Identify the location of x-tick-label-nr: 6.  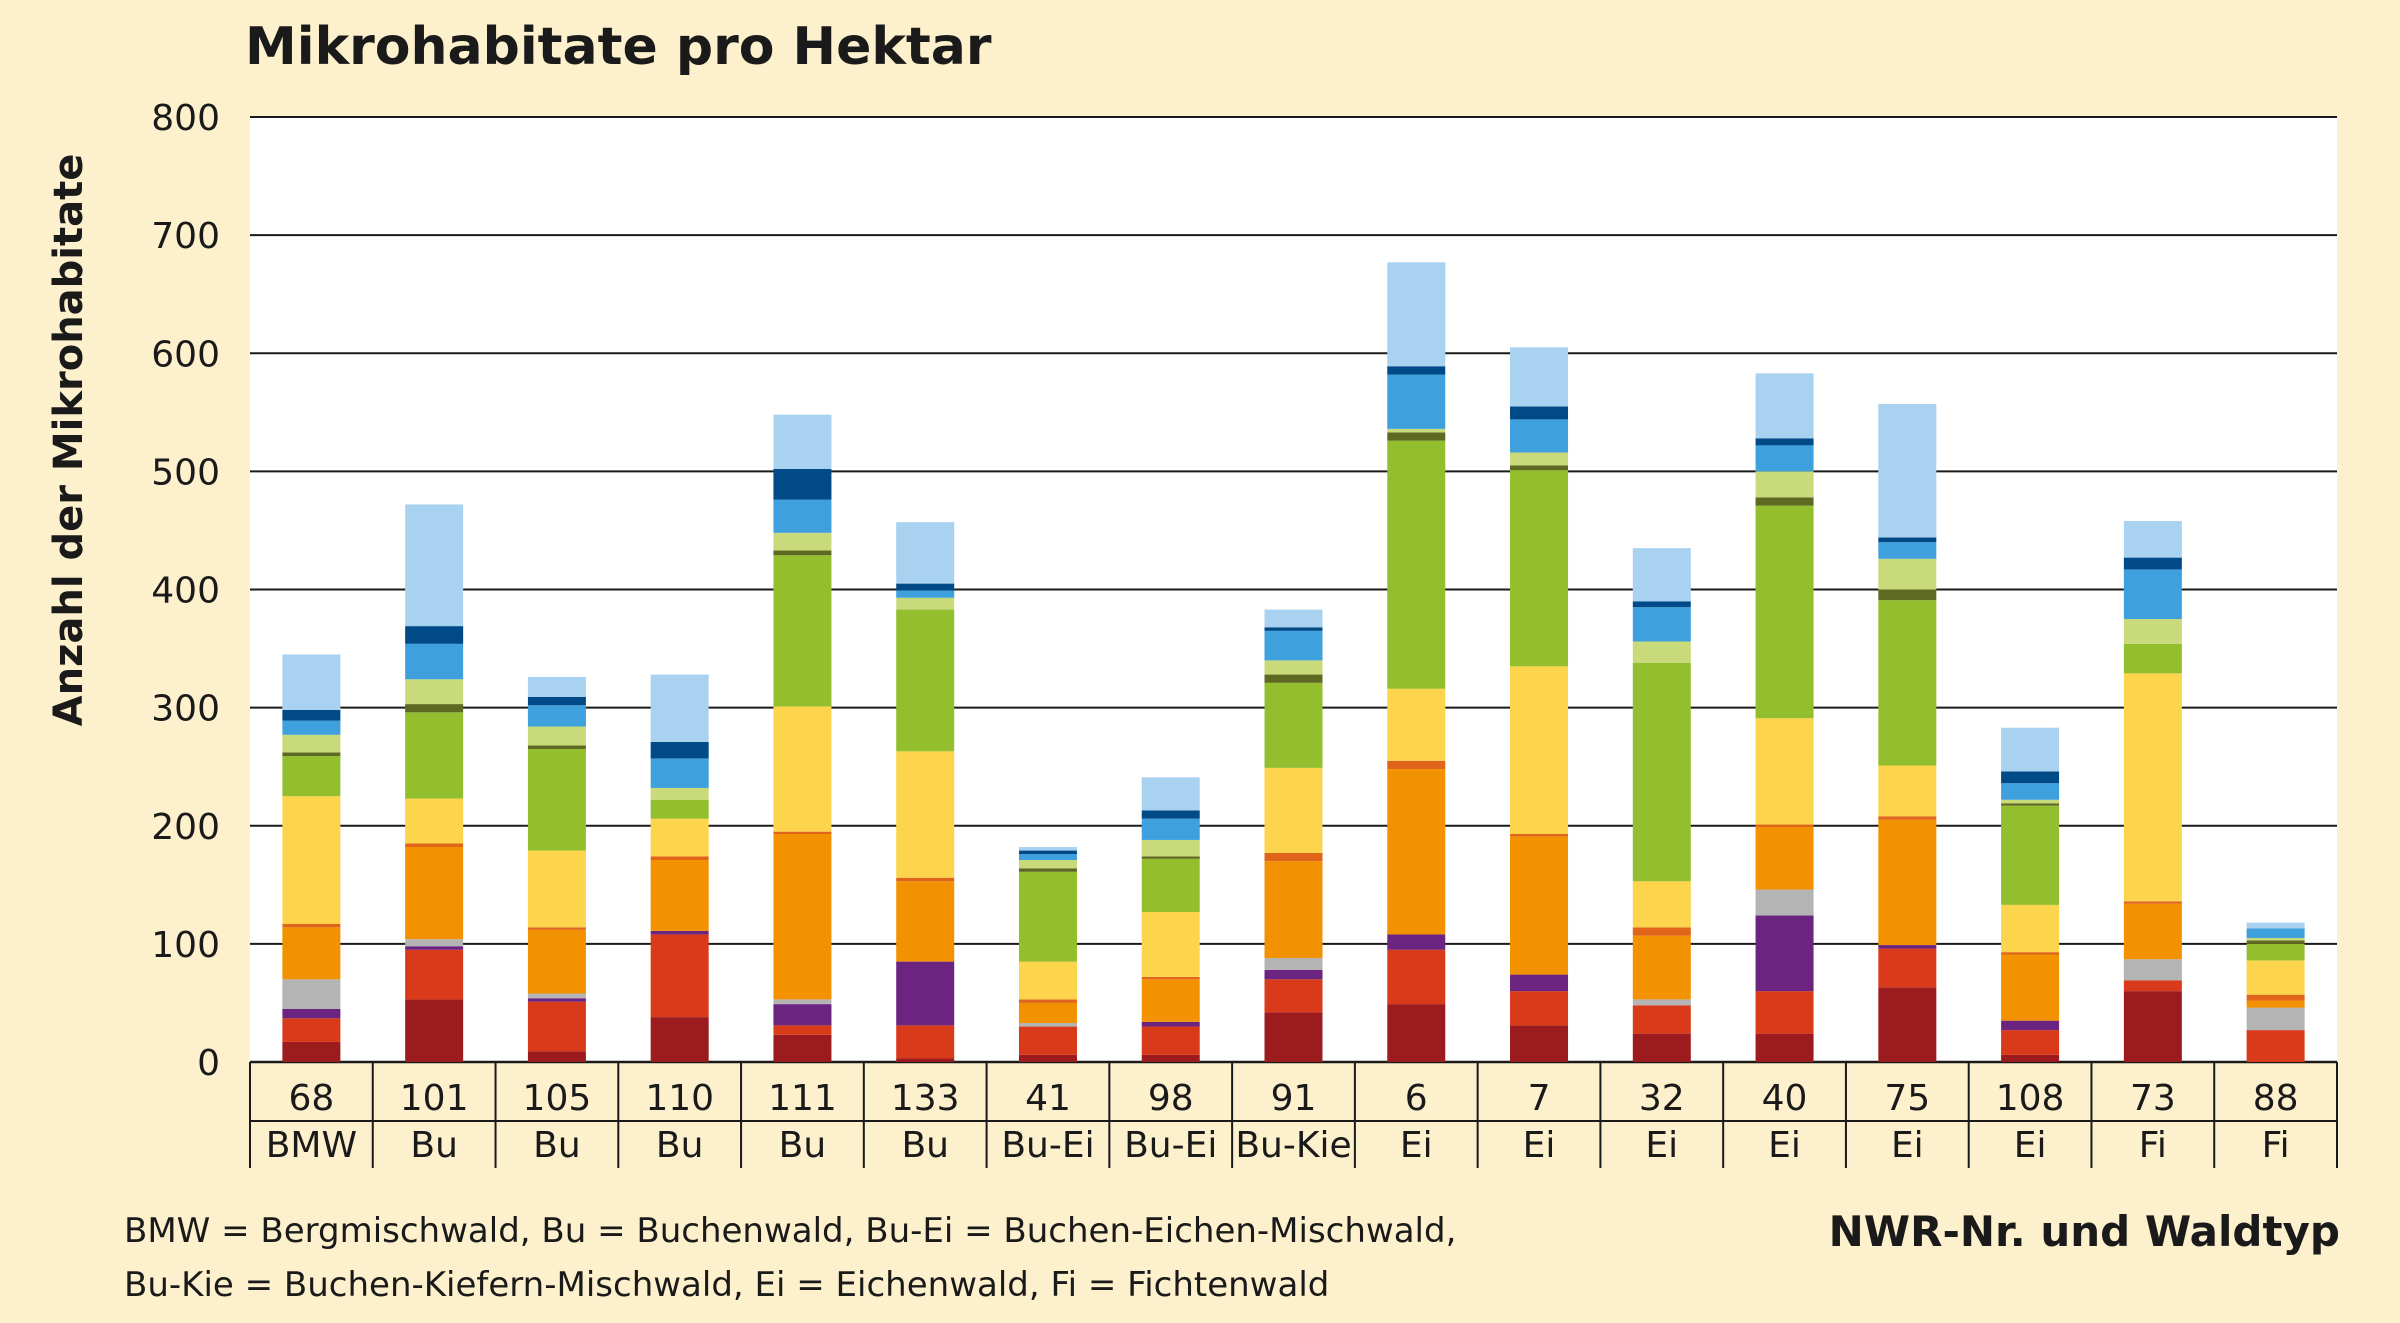
(1416, 1098).